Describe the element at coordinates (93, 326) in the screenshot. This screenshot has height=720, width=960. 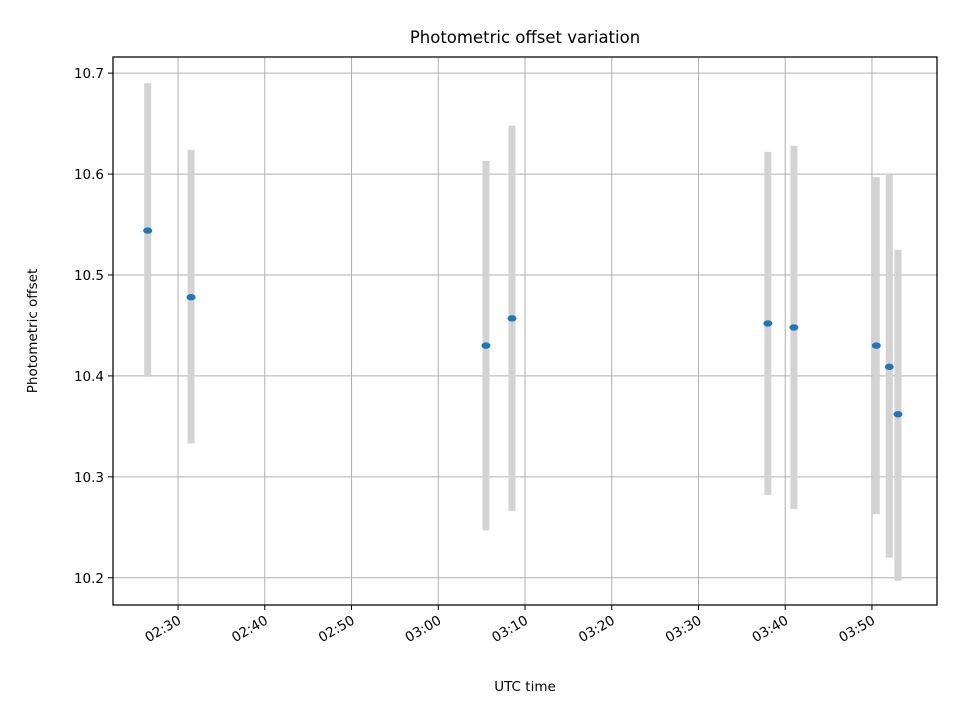
I see `y-axis-ticks: 10.2 10.3 10.4 10.5 10.6 10.7` at that location.